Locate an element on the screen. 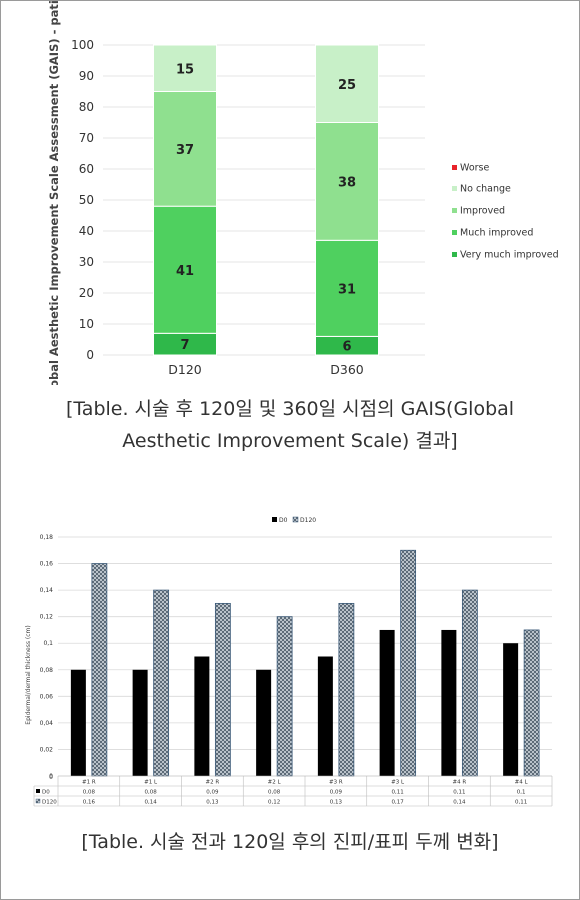 This screenshot has height=900, width=580. gais-data-label: 31 is located at coordinates (347, 289).